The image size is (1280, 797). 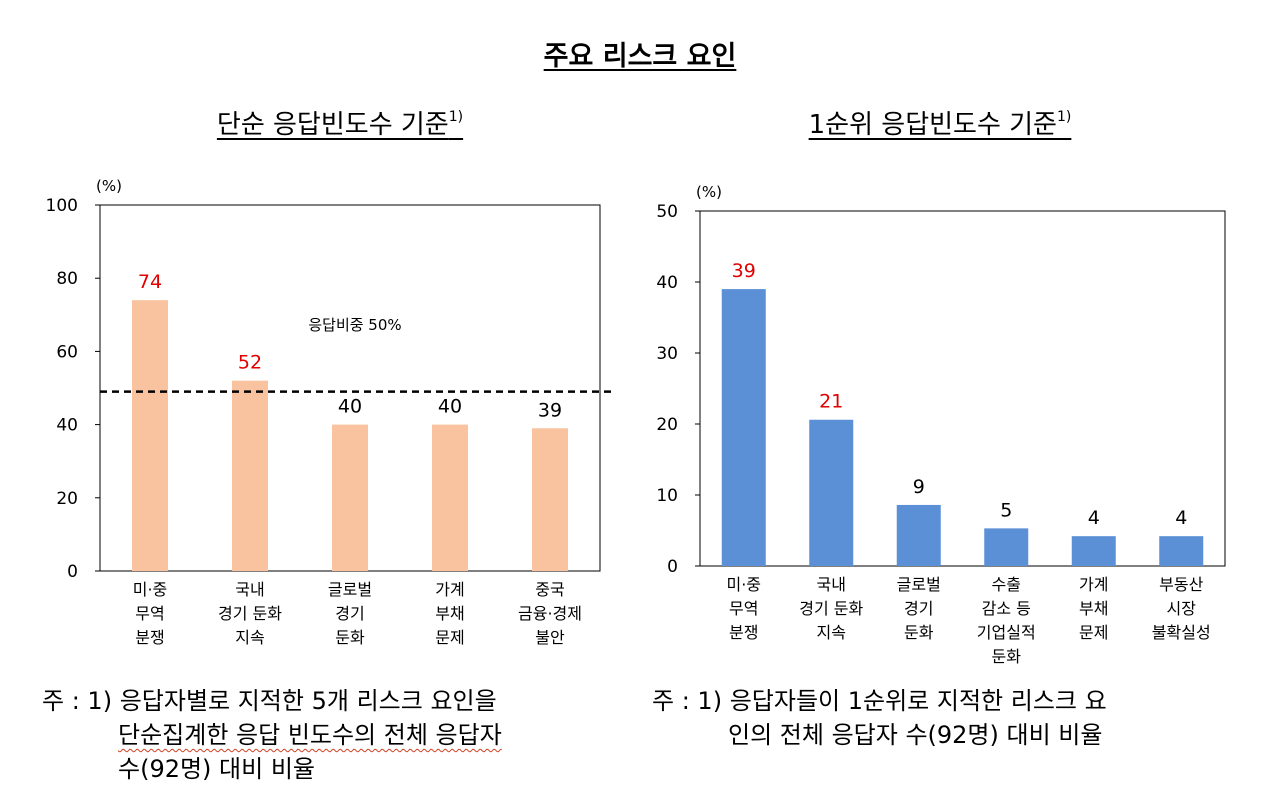 What do you see at coordinates (831, 608) in the screenshot?
I see `right-category-label: 경기 둔화` at bounding box center [831, 608].